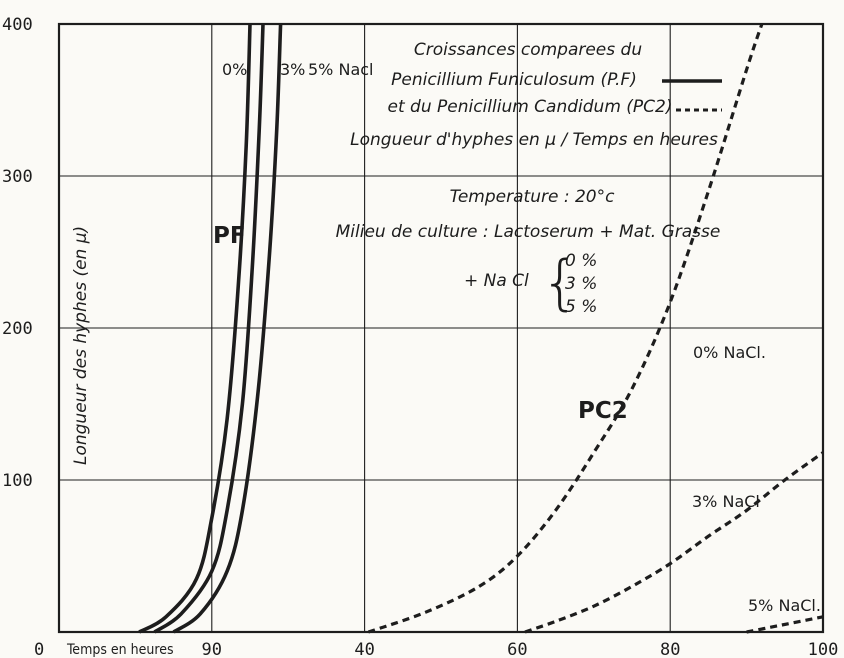 The image size is (844, 658). What do you see at coordinates (17, 481) in the screenshot?
I see `y-tick-label: 100` at bounding box center [17, 481].